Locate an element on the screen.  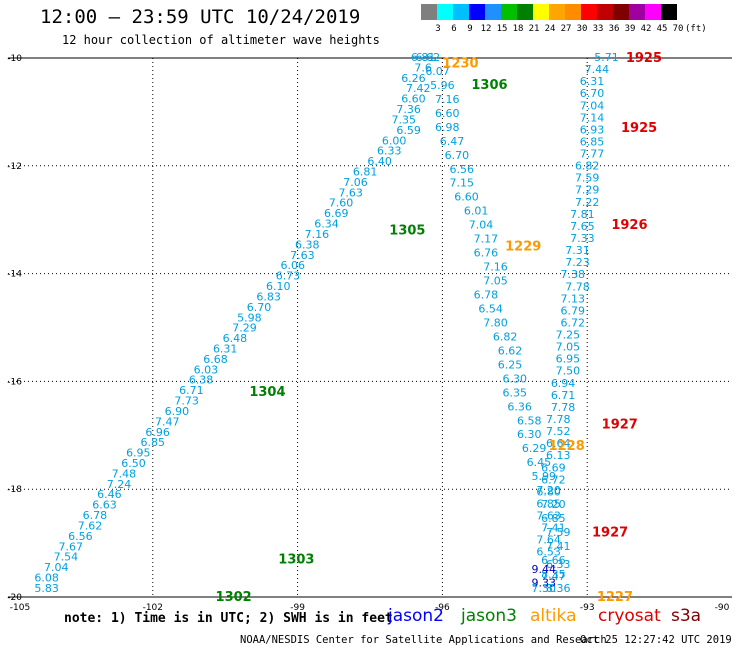
wave-height-label: 7.23 is located at coordinates (577, 262).